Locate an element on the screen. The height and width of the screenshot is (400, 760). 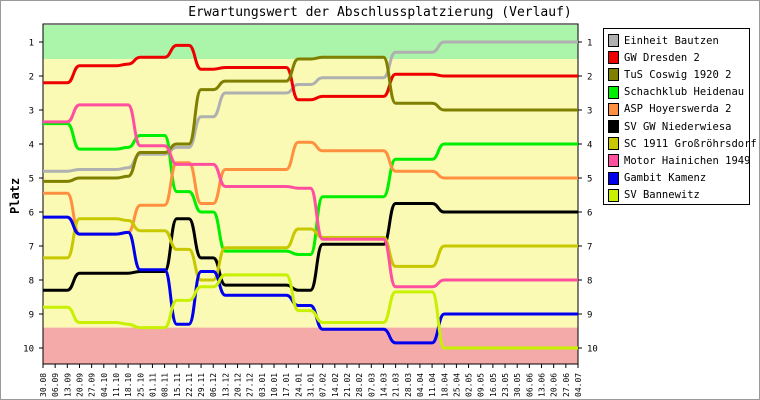
legend-item: SV Bannewitz is located at coordinates (678, 195).